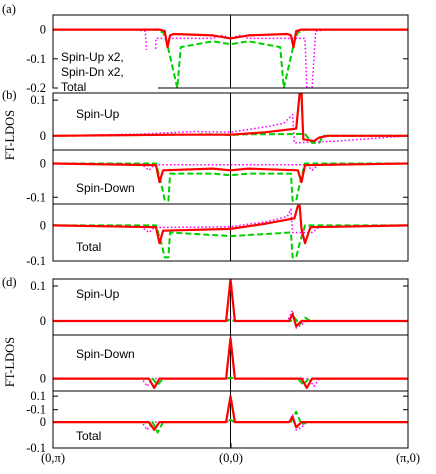  What do you see at coordinates (73, 87) in the screenshot?
I see `legend-entry: Total` at bounding box center [73, 87].